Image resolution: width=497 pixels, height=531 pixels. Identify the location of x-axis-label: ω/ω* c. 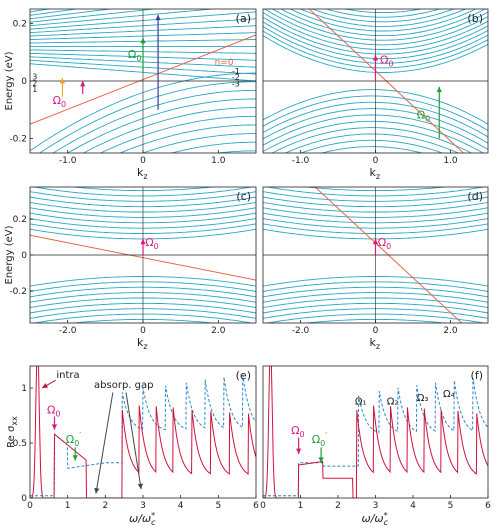
(142, 519).